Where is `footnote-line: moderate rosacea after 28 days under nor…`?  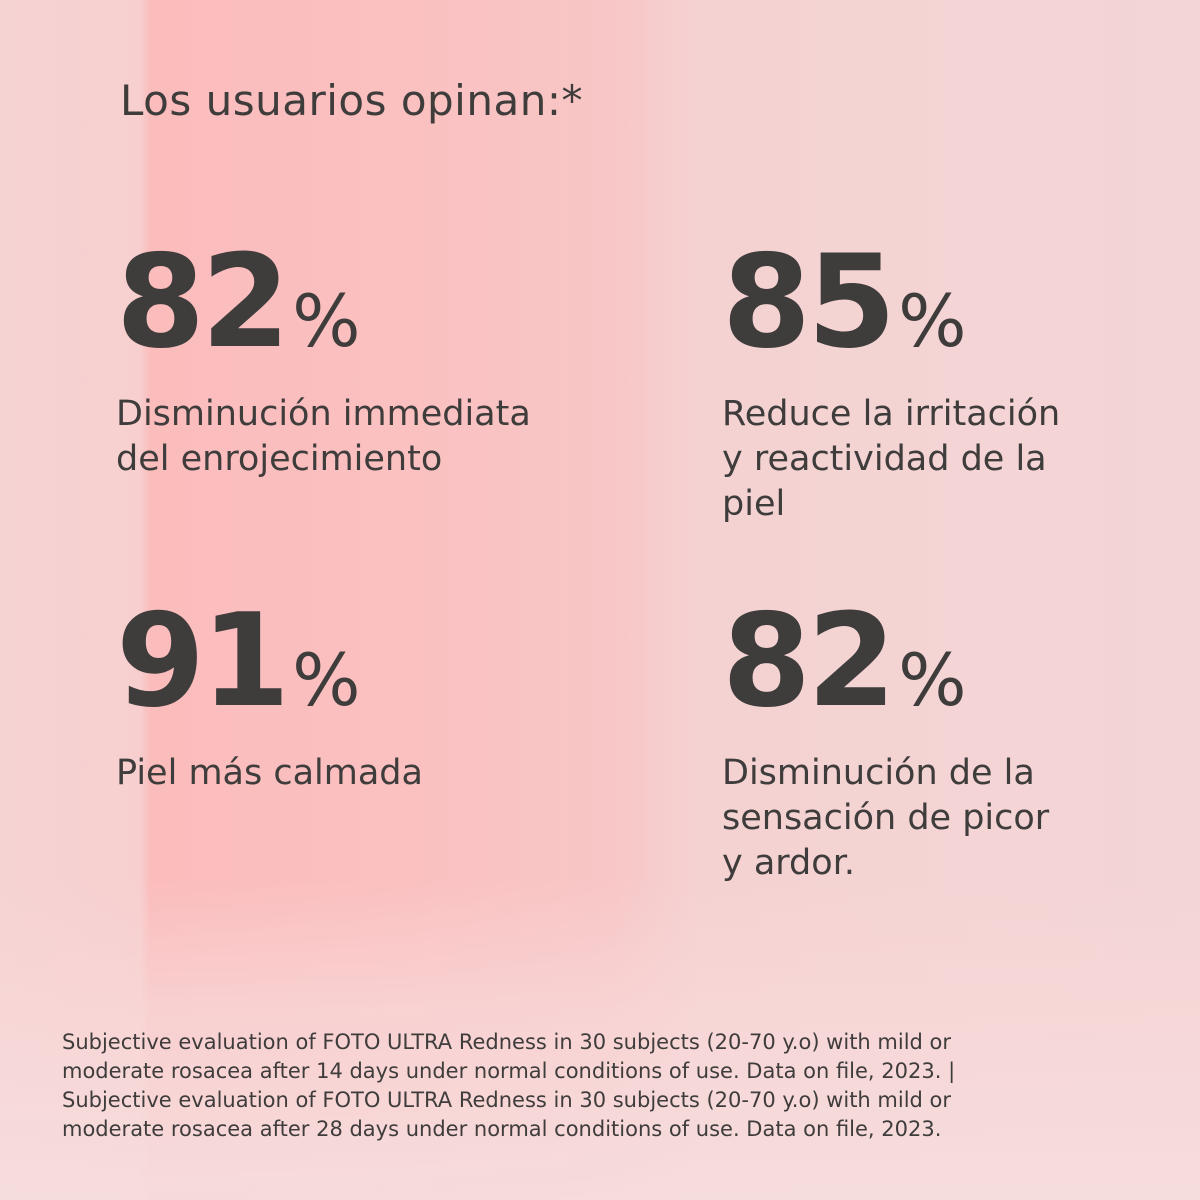
footnote-line: moderate rosacea after 28 days under nor… is located at coordinates (502, 1129).